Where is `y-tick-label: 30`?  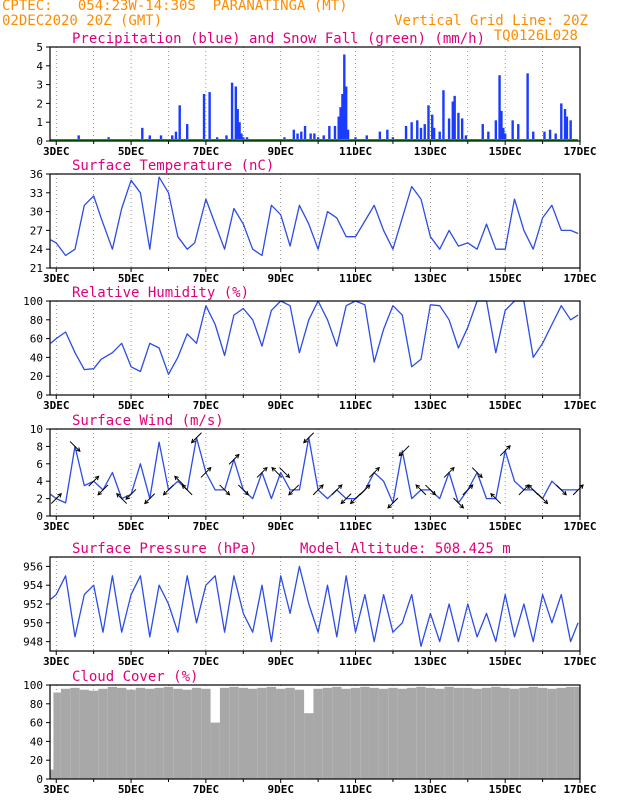 y-tick-label: 30 is located at coordinates (36, 212).